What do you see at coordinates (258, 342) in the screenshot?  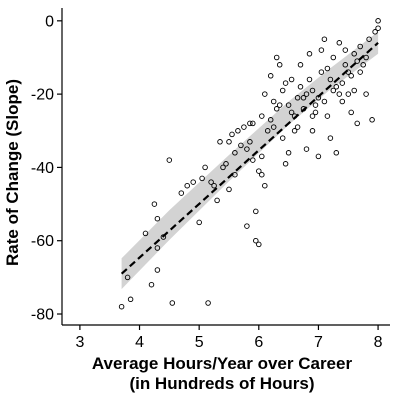 I see `x-tick-label: 6` at bounding box center [258, 342].